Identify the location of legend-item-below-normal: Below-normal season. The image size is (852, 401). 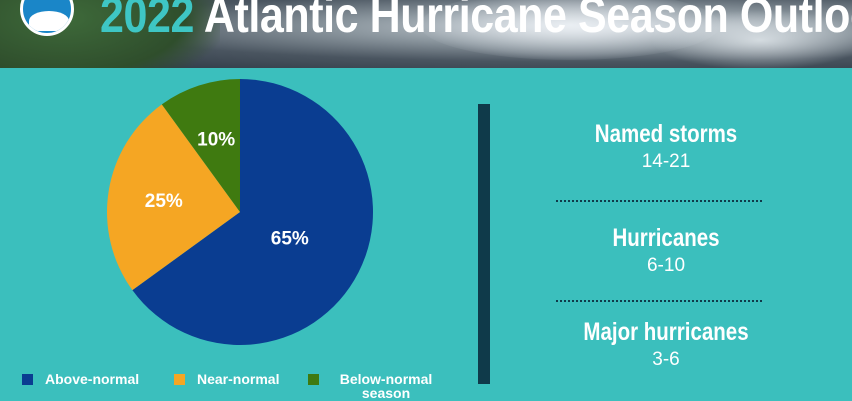
(374, 386).